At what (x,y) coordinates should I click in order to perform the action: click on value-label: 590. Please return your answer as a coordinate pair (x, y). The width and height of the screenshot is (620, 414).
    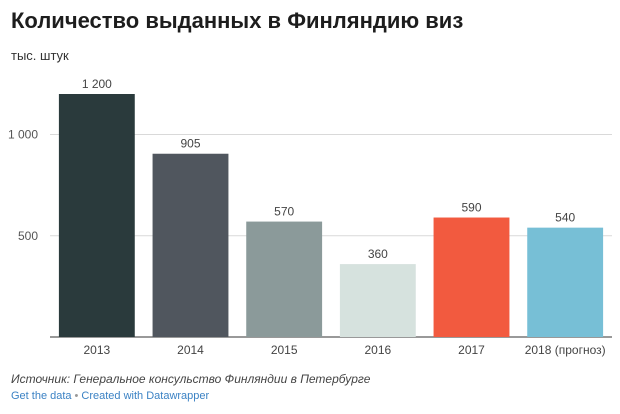
    Looking at the image, I should click on (471, 208).